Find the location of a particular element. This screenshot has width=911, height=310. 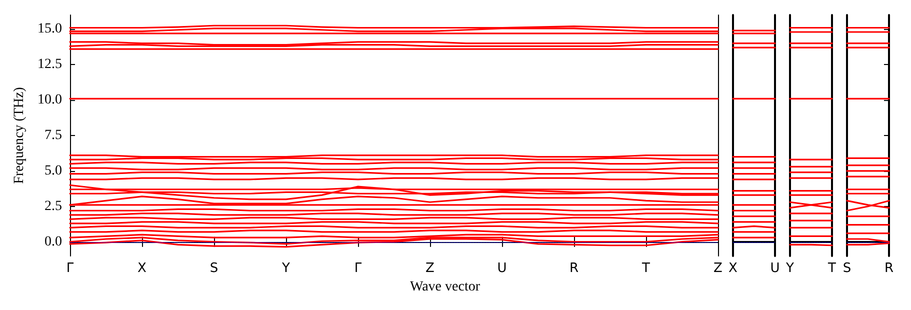

y-tick-label: 0.0 is located at coordinates (53, 242).